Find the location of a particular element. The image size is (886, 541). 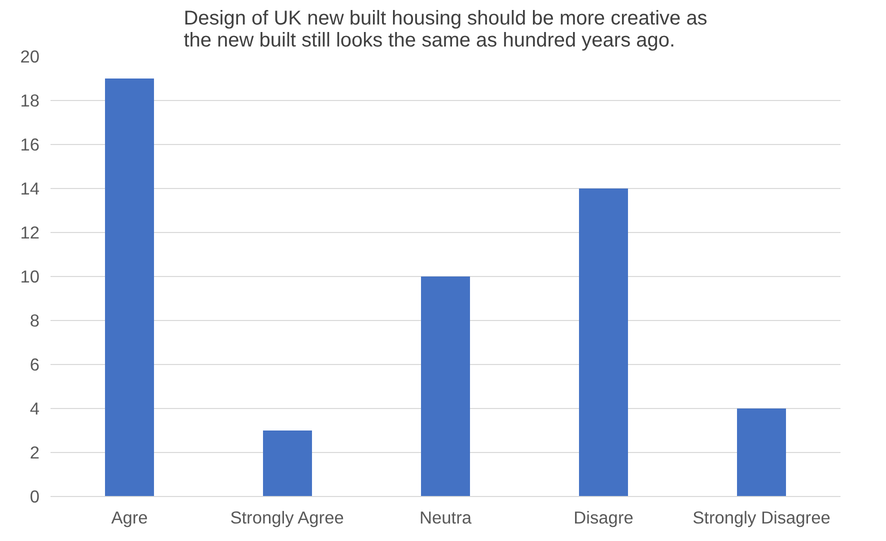

y-tick-label: 18 is located at coordinates (30, 100).